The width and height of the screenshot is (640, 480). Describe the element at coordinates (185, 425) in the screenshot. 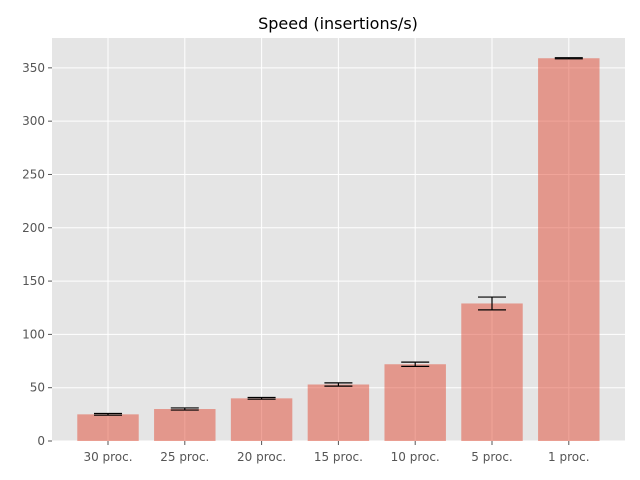

I see `bar-25-proc` at that location.